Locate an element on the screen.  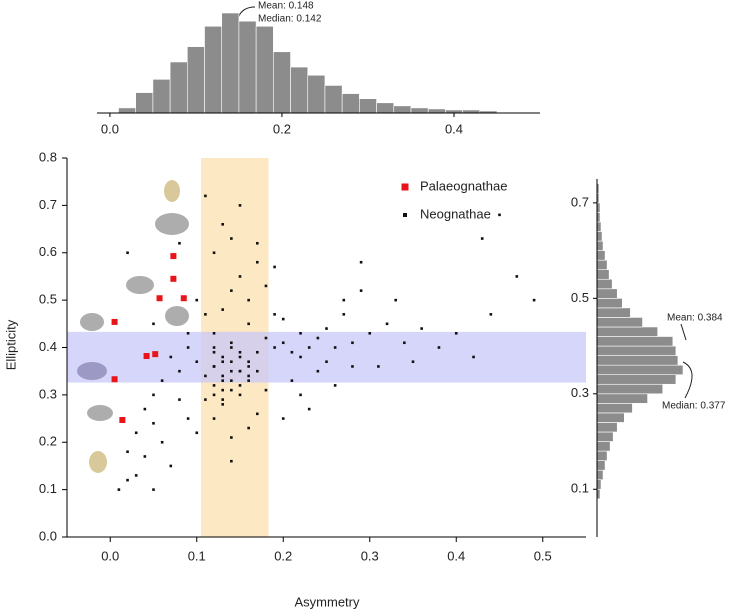
x-tick-label: 0.5 is located at coordinates (543, 555).